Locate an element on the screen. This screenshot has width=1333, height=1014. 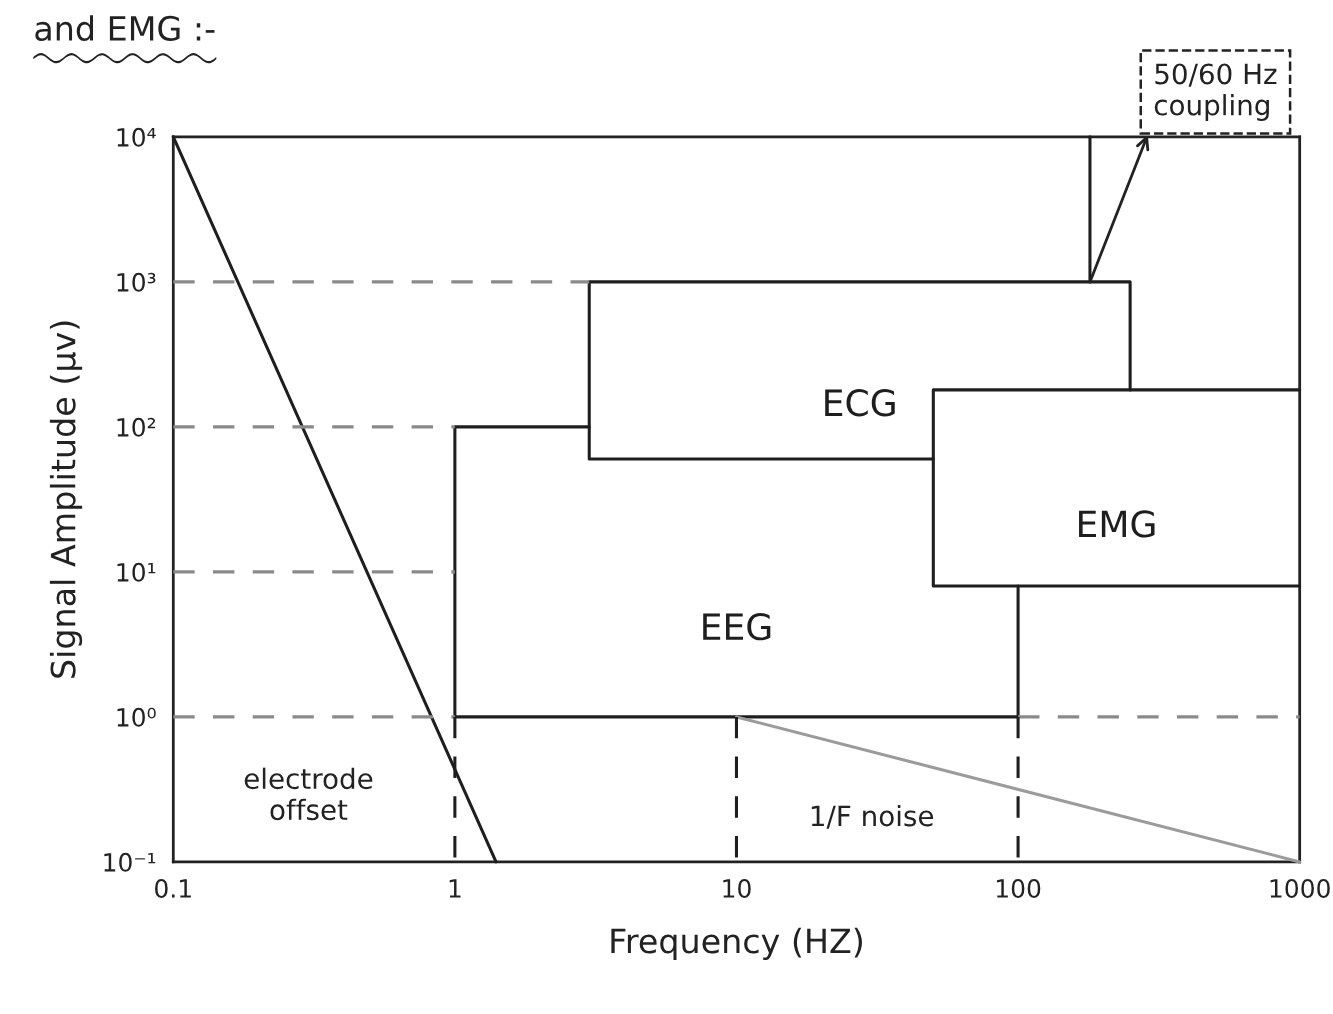
y-tick-label: 10⁰ is located at coordinates (136, 717).